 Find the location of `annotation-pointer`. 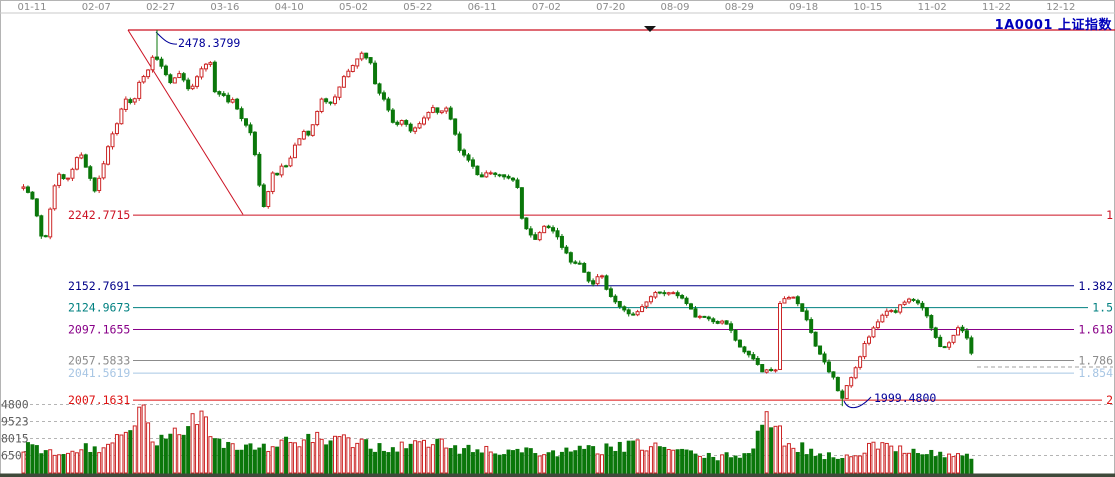

annotation-pointer is located at coordinates (857, 402).